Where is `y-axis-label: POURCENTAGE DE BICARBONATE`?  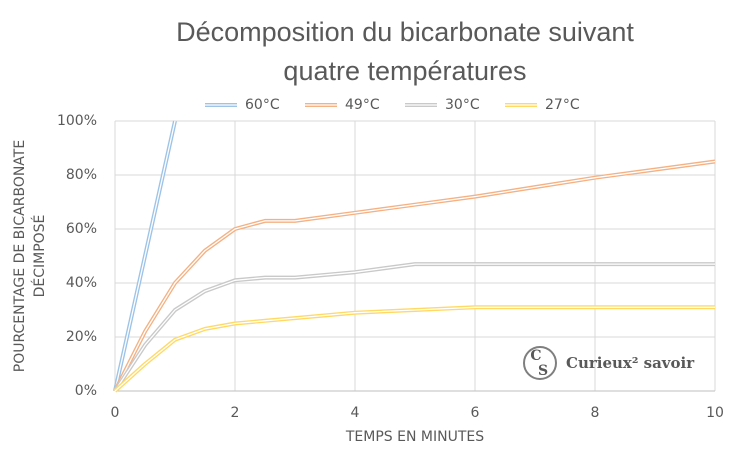
y-axis-label: POURCENTAGE DE BICARBONATE is located at coordinates (20, 256).